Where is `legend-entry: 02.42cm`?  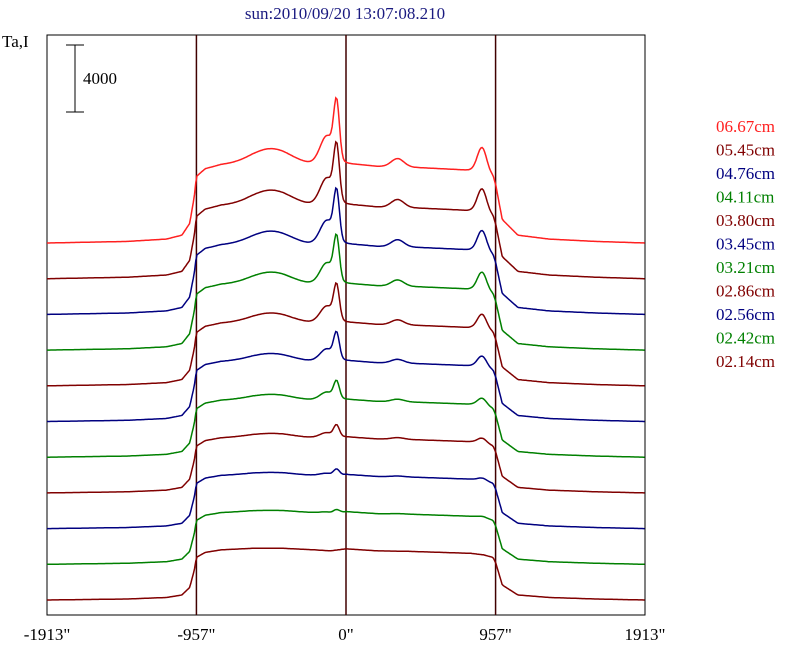 legend-entry: 02.42cm is located at coordinates (745, 338).